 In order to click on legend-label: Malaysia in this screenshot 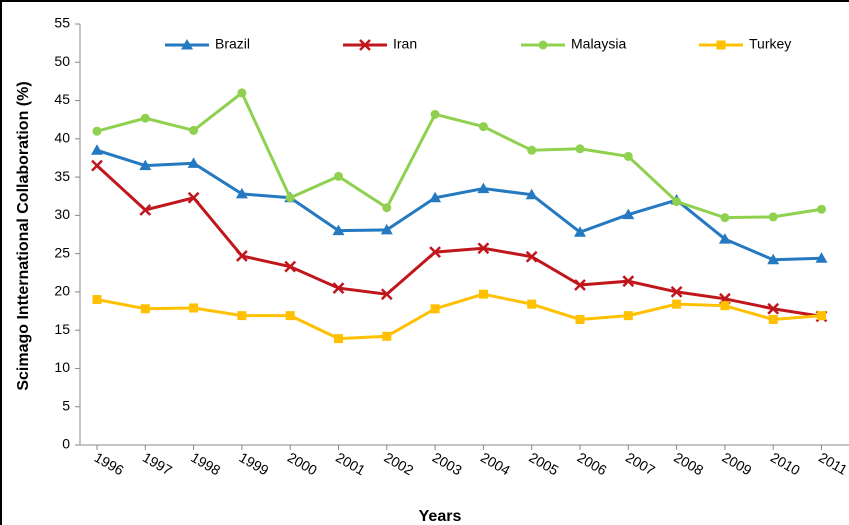, I will do `click(598, 44)`.